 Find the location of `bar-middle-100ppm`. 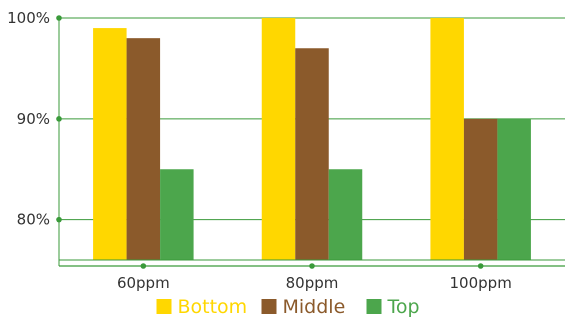

bar-middle-100ppm is located at coordinates (480, 189).